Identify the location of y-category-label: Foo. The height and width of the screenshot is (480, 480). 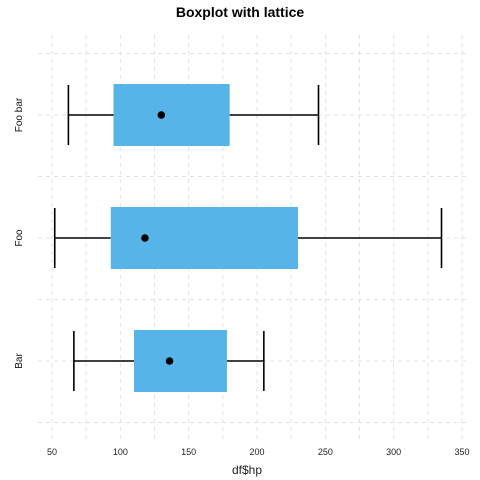
(19, 238).